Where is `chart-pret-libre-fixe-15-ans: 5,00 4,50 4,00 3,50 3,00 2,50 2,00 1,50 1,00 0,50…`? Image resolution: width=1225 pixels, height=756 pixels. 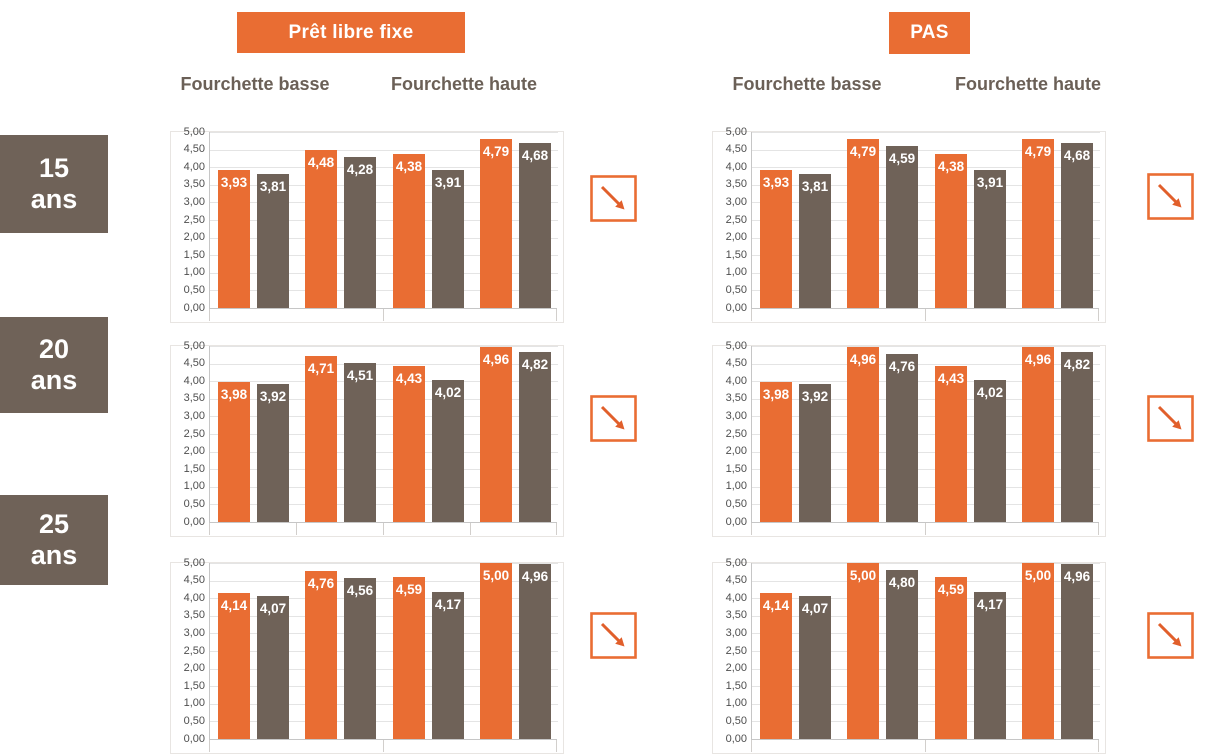 chart-pret-libre-fixe-15-ans: 5,00 4,50 4,00 3,50 3,00 2,50 2,00 1,50 1,00 0,50… is located at coordinates (367, 224).